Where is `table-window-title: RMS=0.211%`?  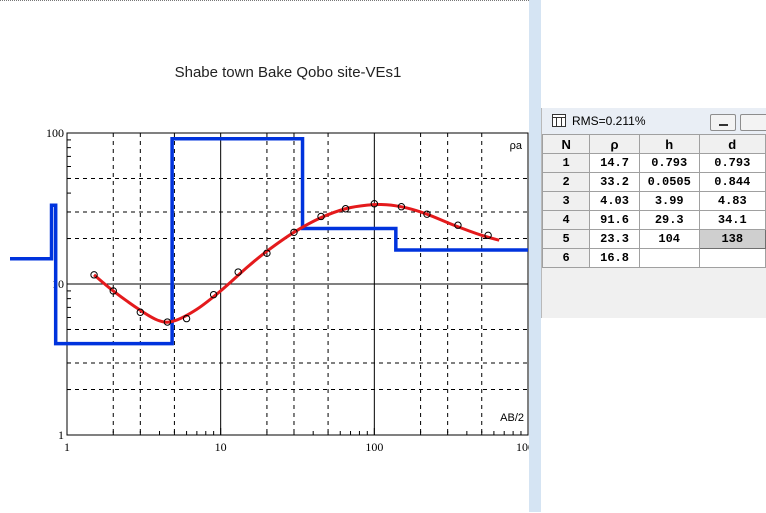
table-window-title: RMS=0.211% is located at coordinates (609, 121).